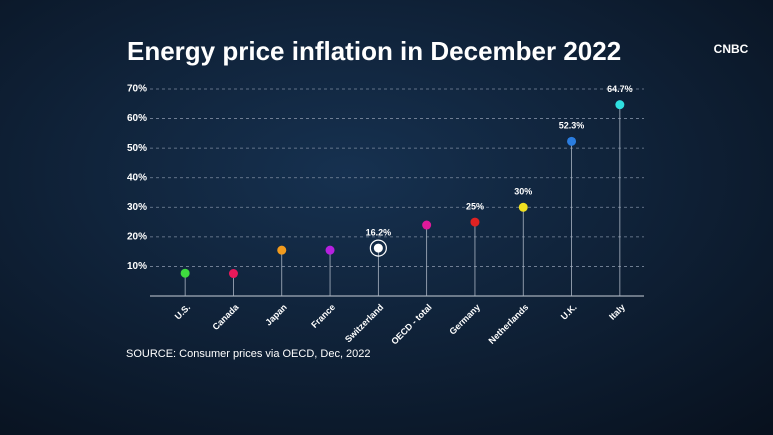 The width and height of the screenshot is (773, 435). I want to click on y-tick-label: 50%, so click(137, 148).